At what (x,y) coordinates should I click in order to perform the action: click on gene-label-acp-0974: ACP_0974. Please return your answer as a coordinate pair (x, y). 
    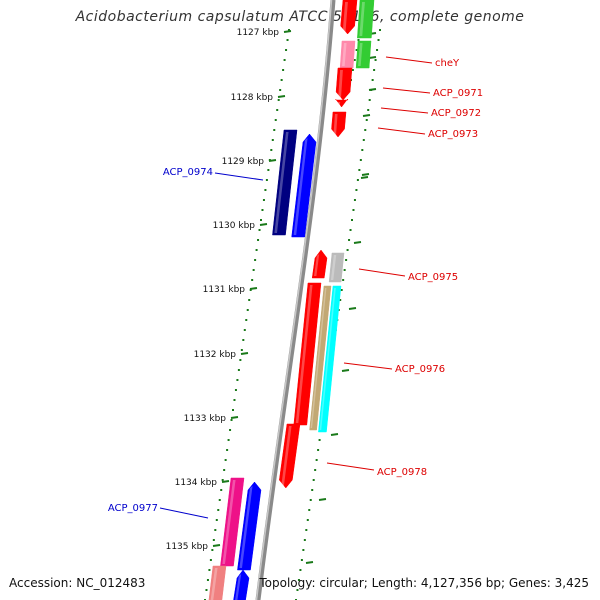
    Looking at the image, I should click on (188, 172).